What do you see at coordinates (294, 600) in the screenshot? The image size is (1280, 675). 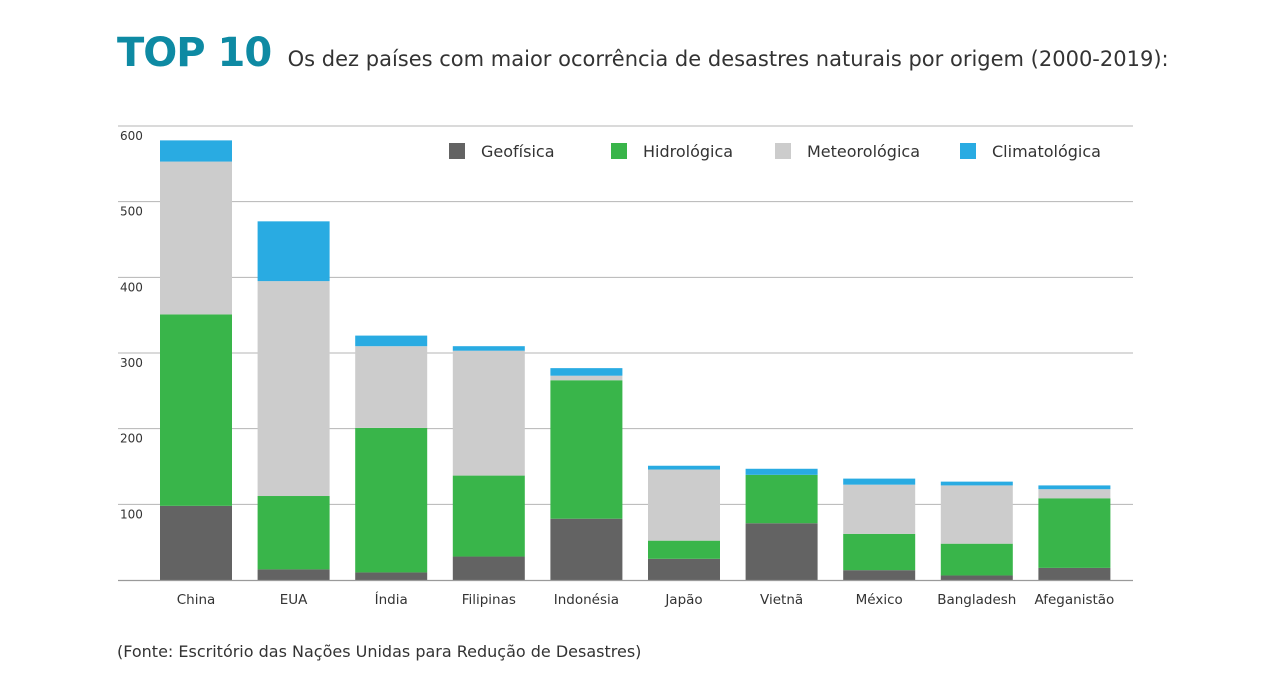 I see `x-category-label: EUA` at bounding box center [294, 600].